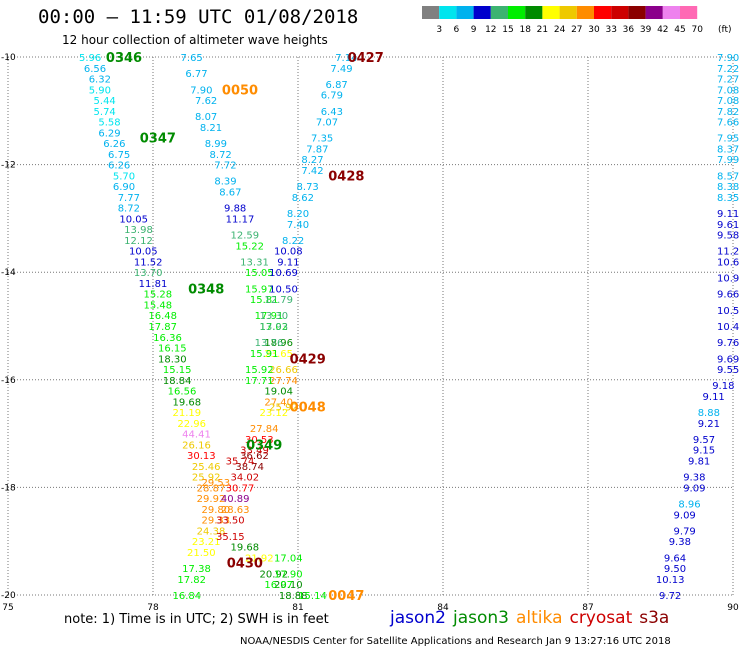  I want to click on swh-value: 19.04, so click(278, 392).